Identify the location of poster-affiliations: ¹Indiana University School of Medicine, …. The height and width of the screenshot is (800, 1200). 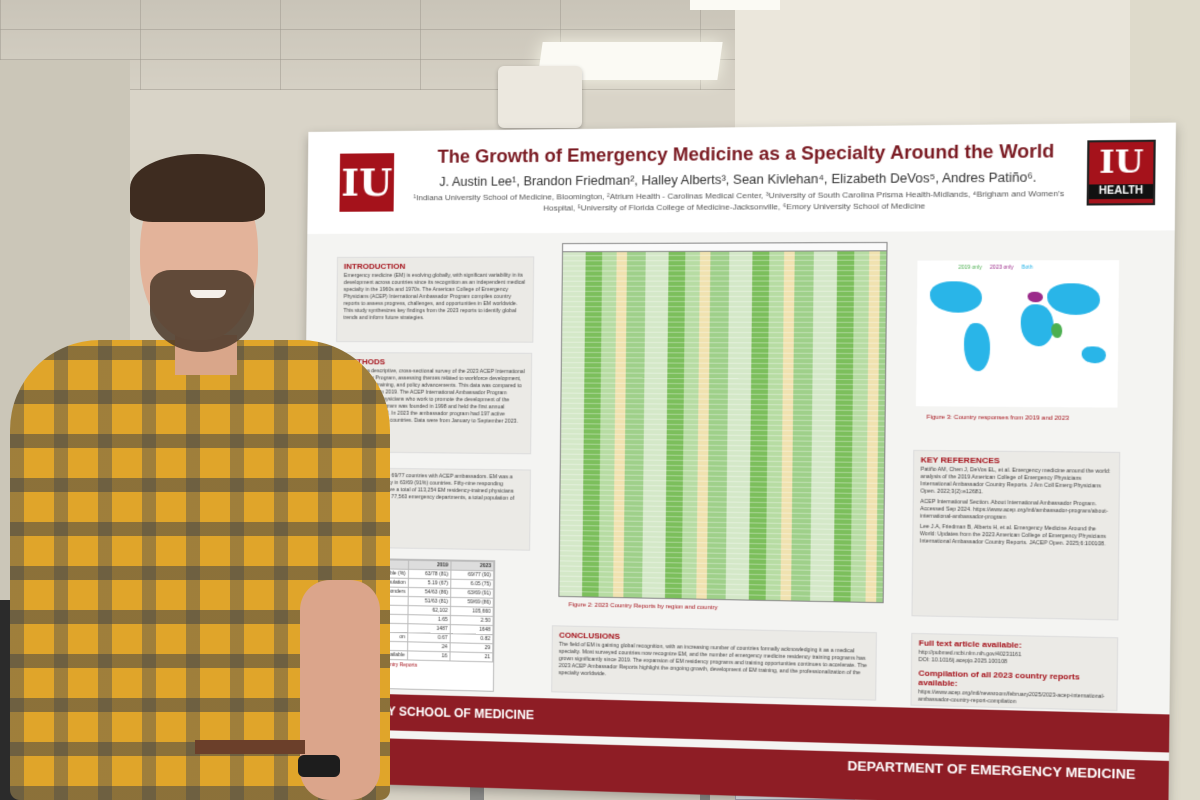
(739, 200).